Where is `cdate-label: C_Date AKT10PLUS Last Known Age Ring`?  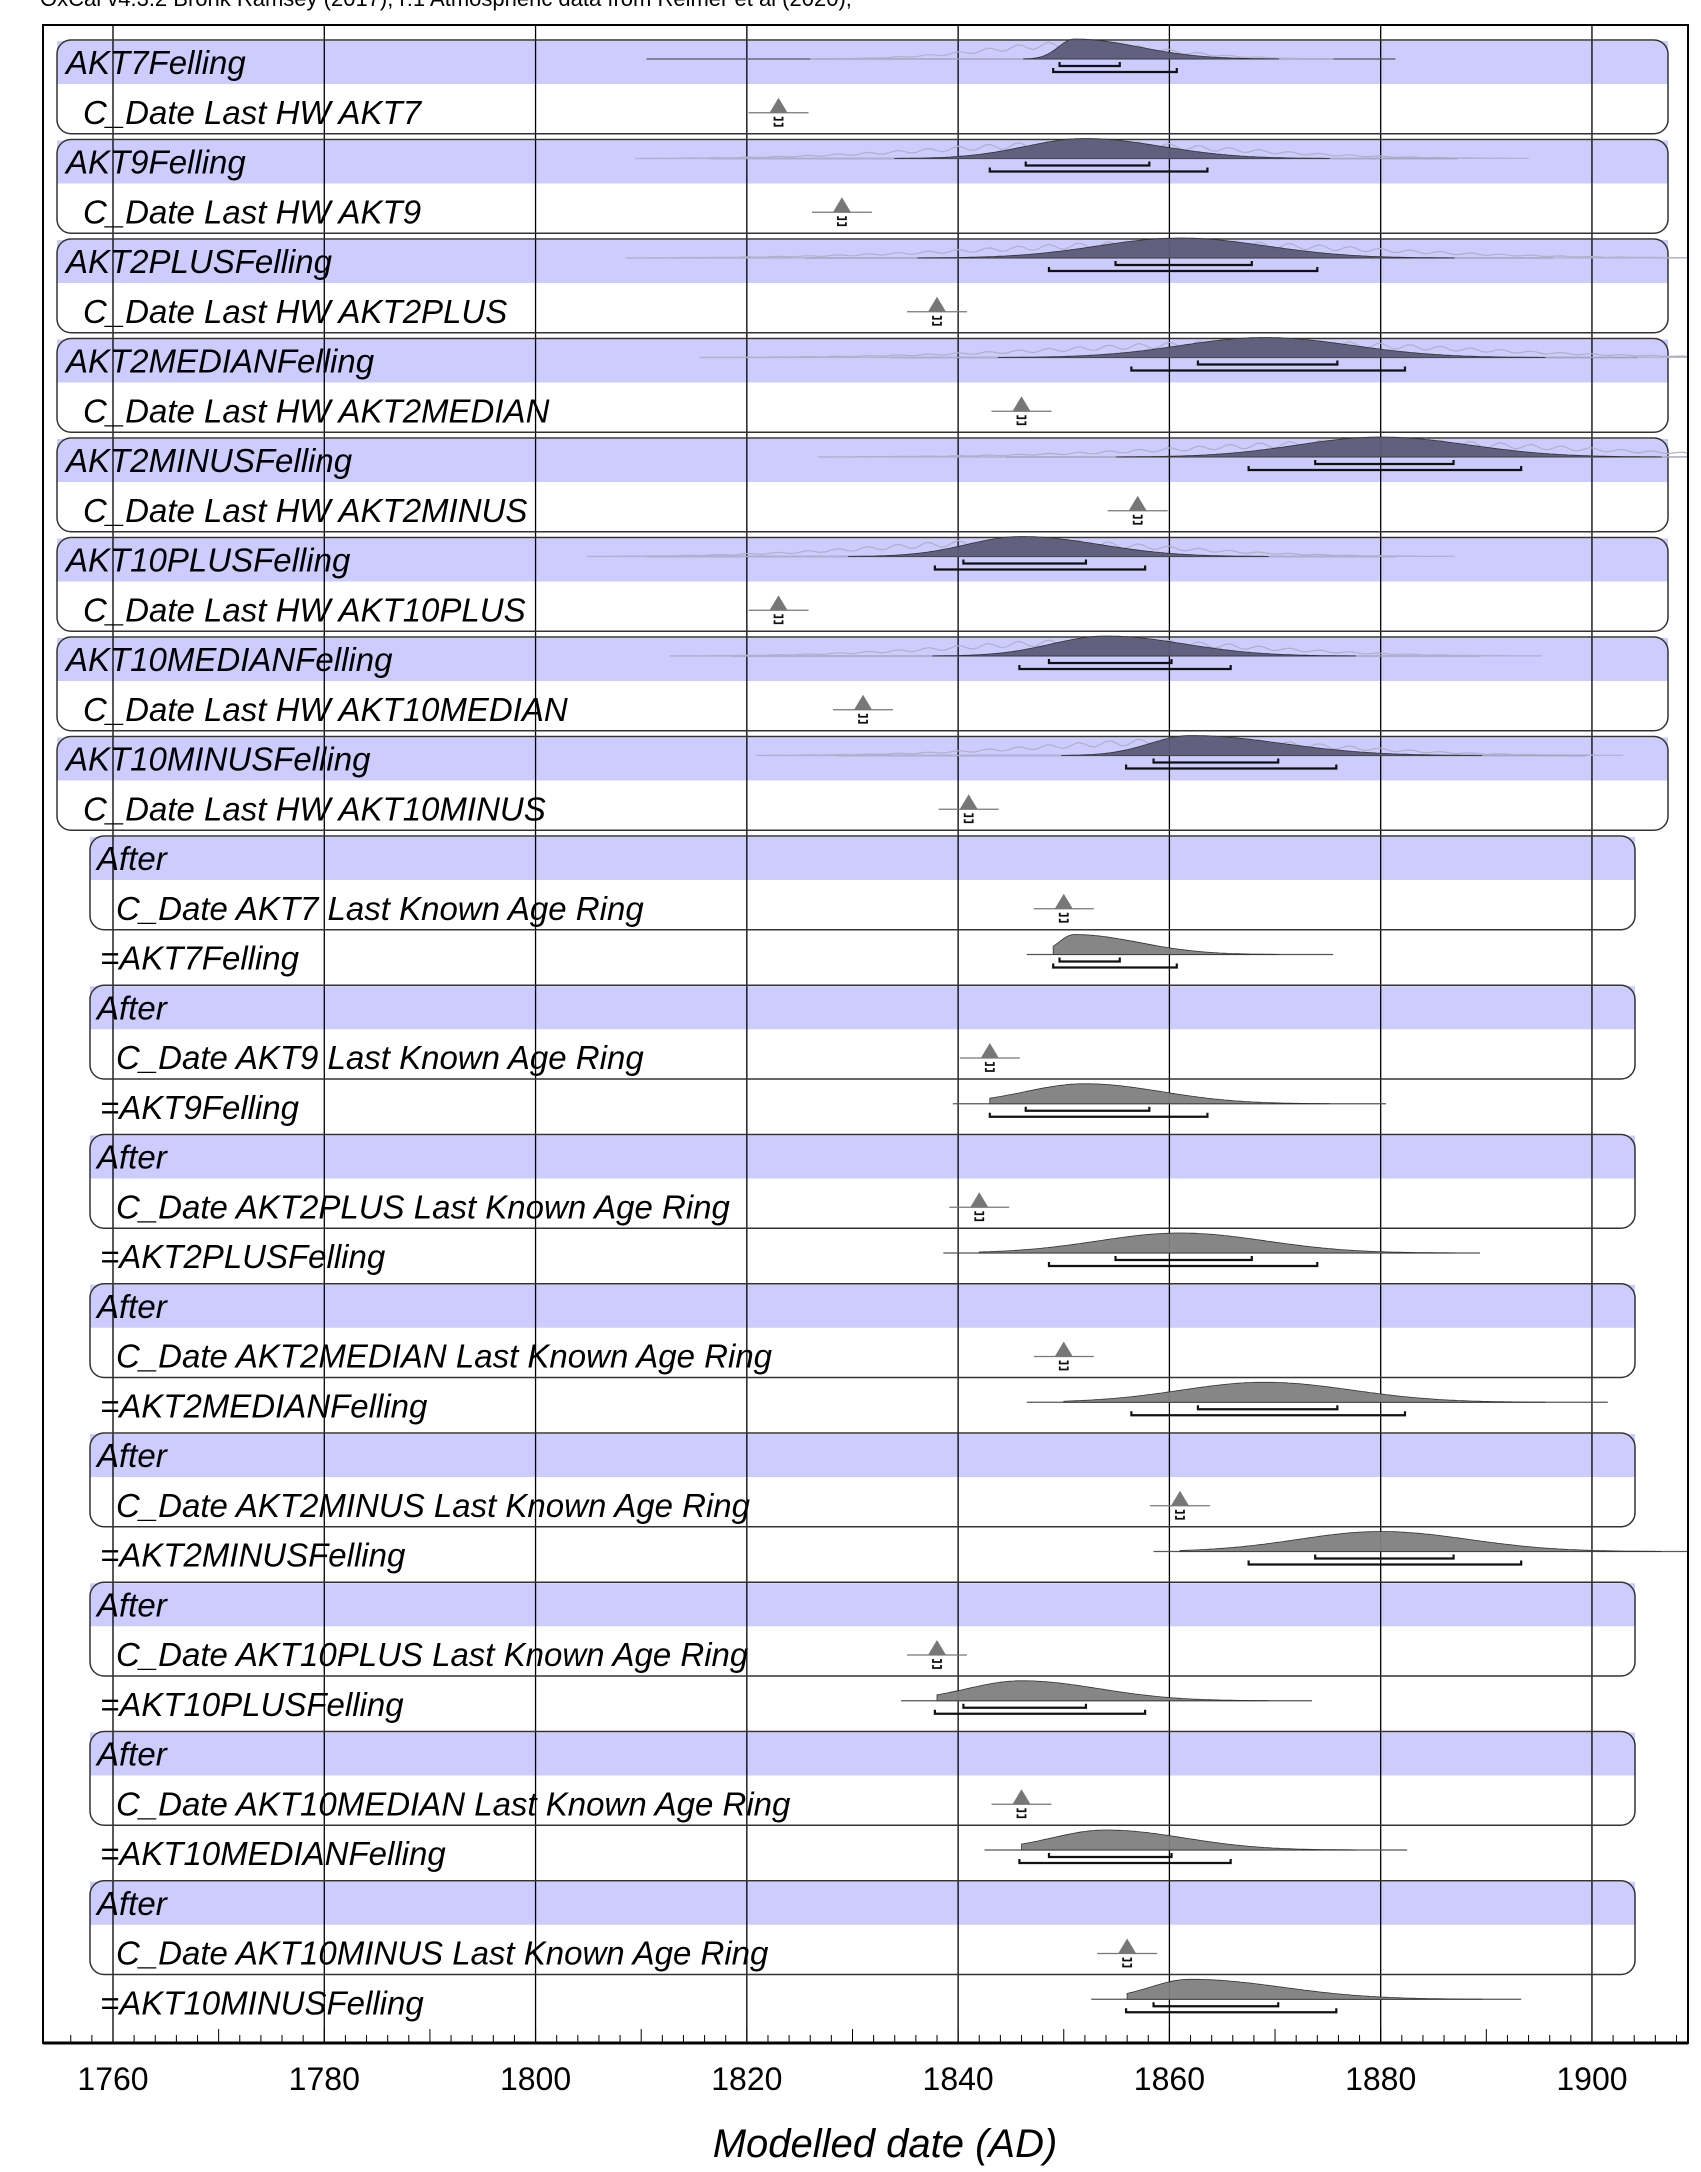 cdate-label: C_Date AKT10PLUS Last Known Age Ring is located at coordinates (432, 1654).